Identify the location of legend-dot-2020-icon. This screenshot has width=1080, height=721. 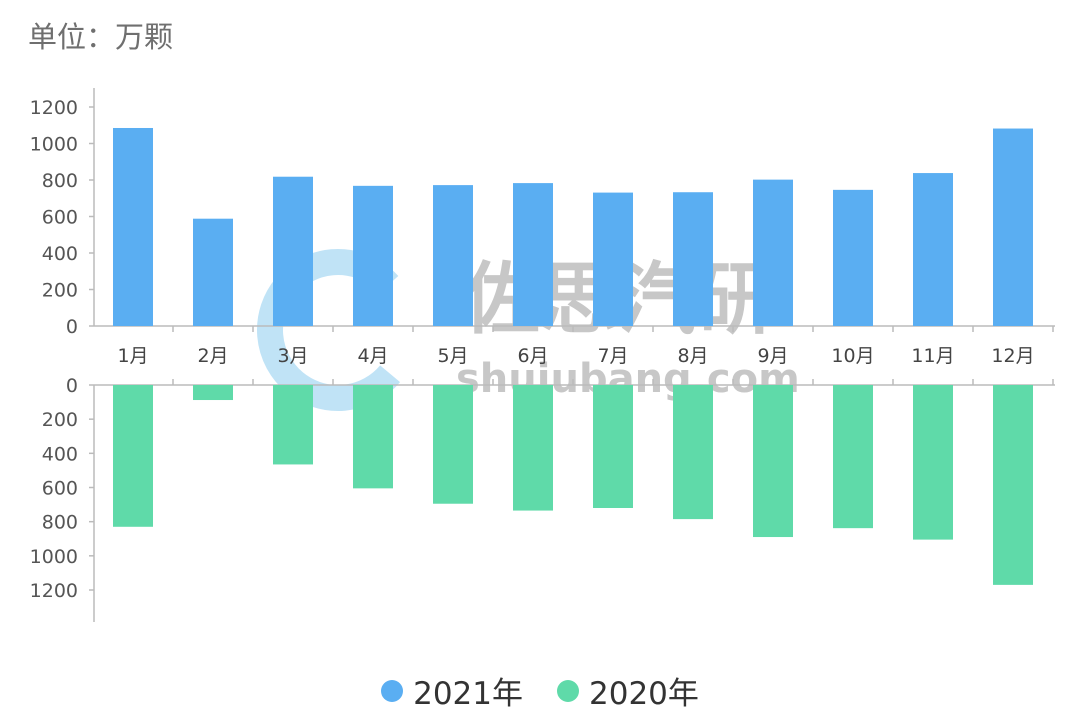
(568, 690).